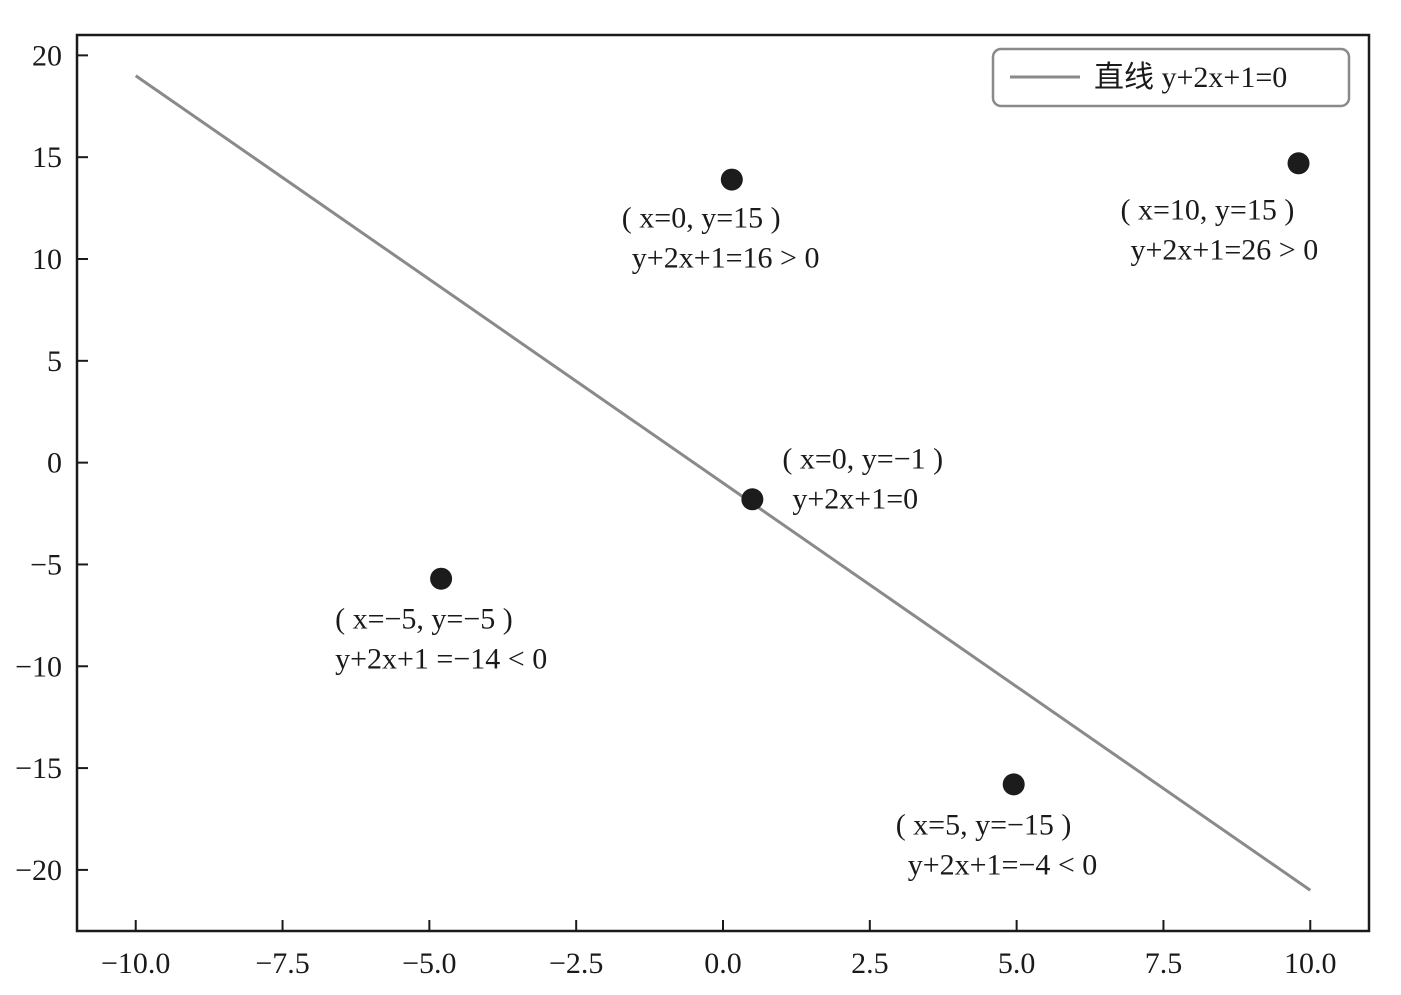 This screenshot has height=995, width=1401. I want to click on x-tick-label: −2.5, so click(576, 963).